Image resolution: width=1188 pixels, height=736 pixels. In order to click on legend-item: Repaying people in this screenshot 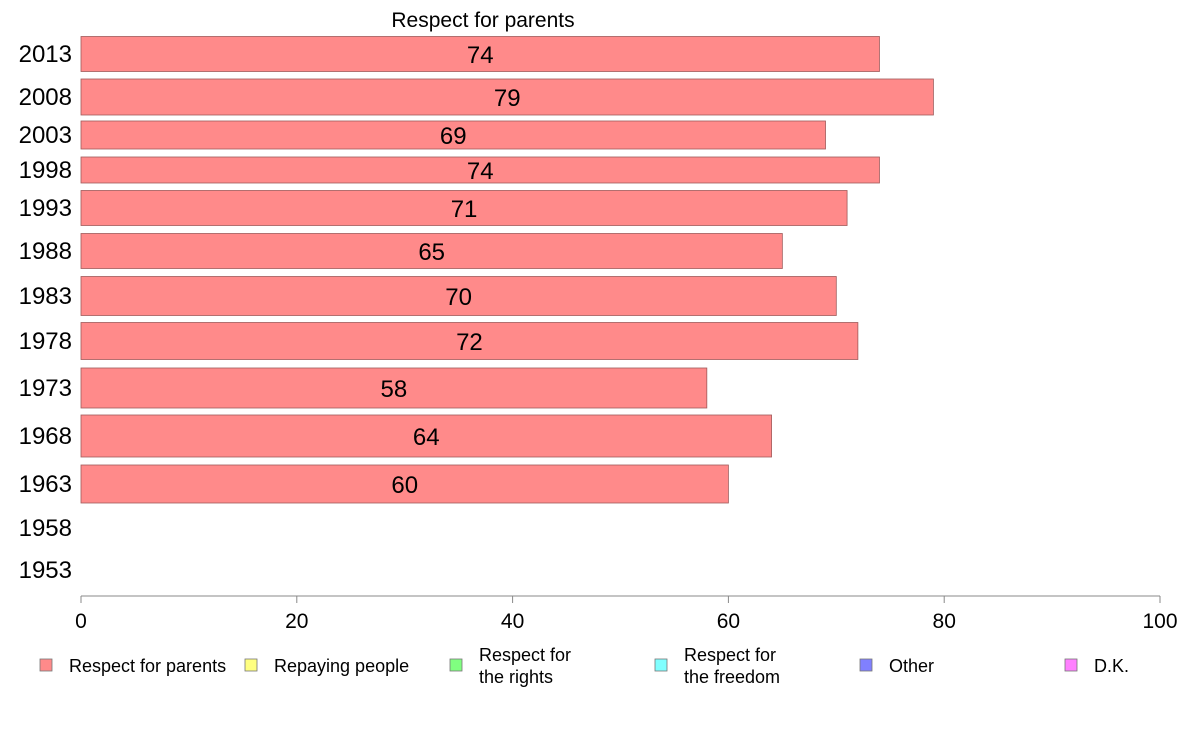, I will do `click(326, 666)`.